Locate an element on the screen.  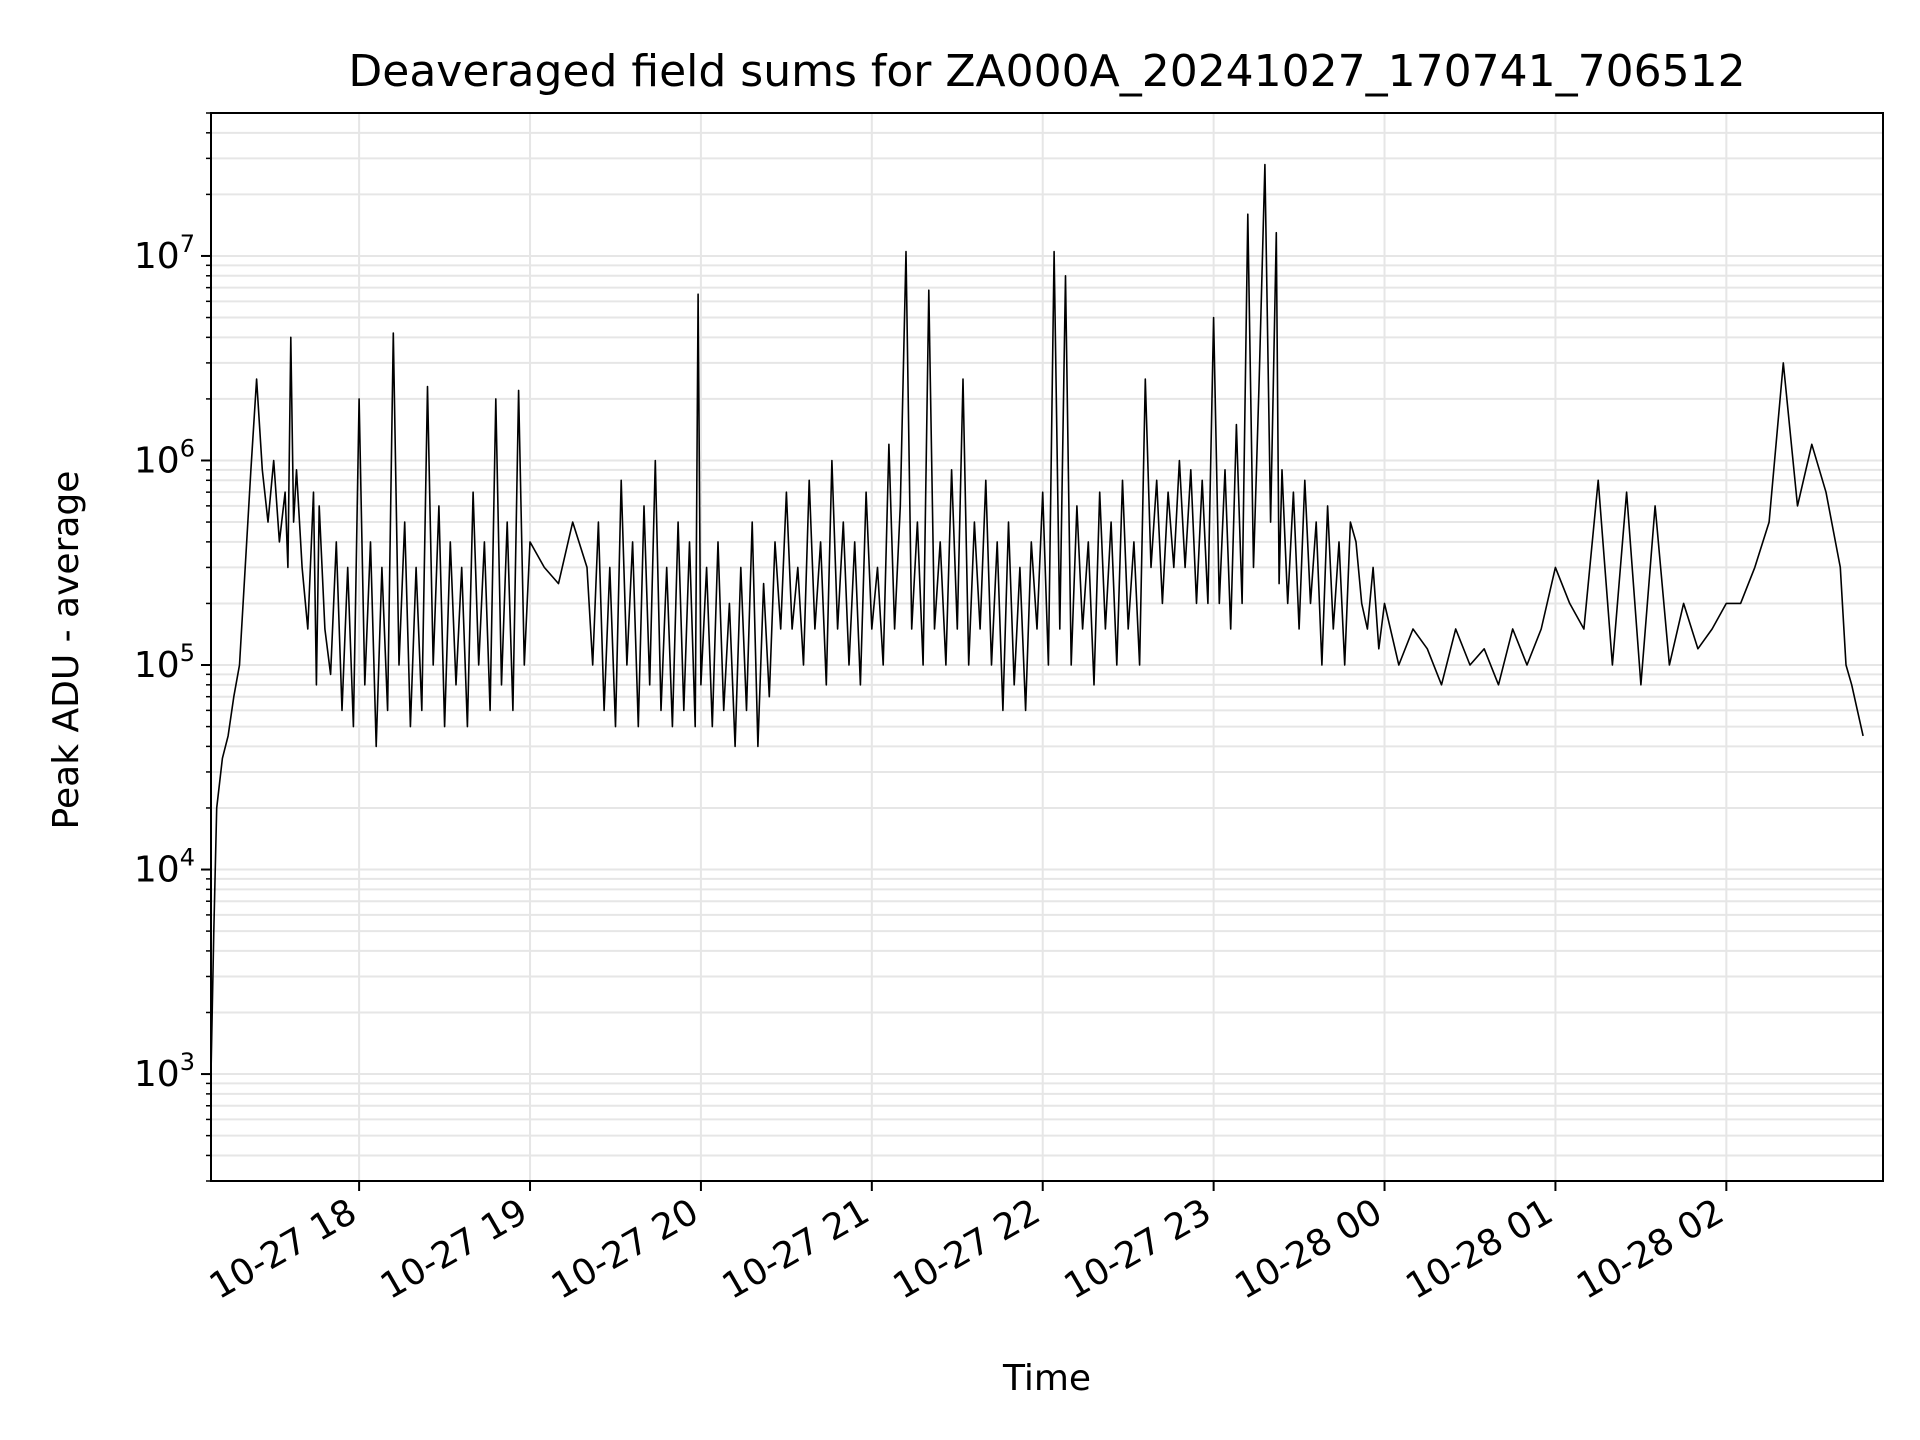
y-tick-label: 10³ is located at coordinates (164, 1071).